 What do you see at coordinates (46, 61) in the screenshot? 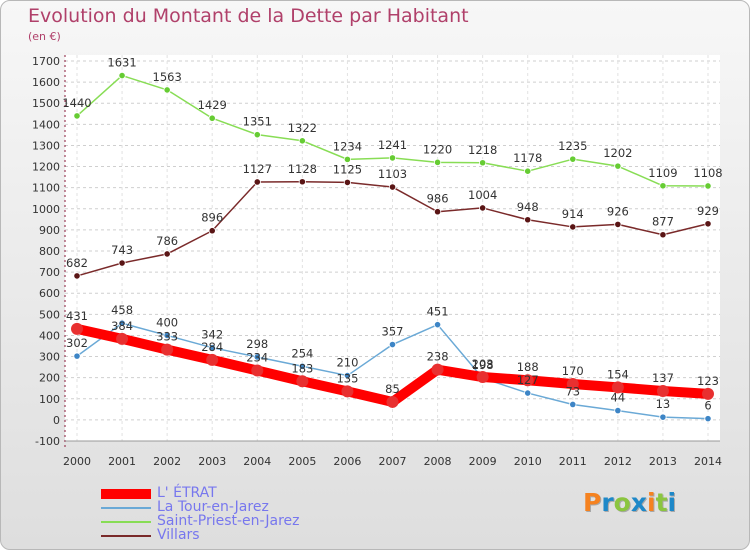
I see `y-tick-label: 1700` at bounding box center [46, 61].